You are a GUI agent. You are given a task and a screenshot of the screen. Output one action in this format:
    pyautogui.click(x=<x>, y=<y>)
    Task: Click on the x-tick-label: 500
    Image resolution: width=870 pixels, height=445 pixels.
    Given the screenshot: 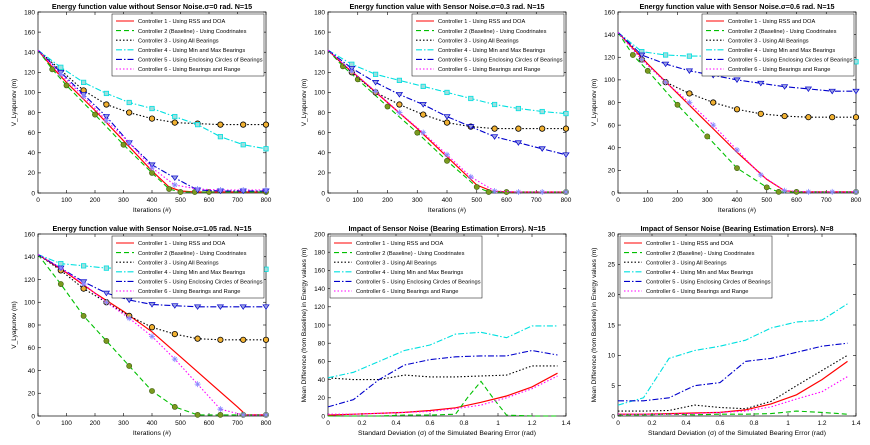 What is the action you would take?
    pyautogui.click(x=180, y=423)
    